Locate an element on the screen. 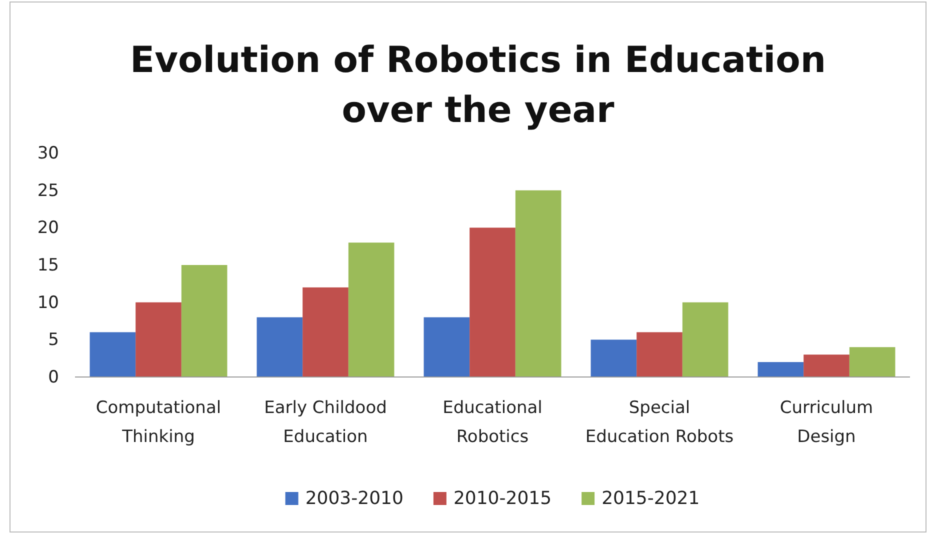 Image resolution: width=936 pixels, height=536 pixels. y-tick-label: 10 is located at coordinates (48, 302).